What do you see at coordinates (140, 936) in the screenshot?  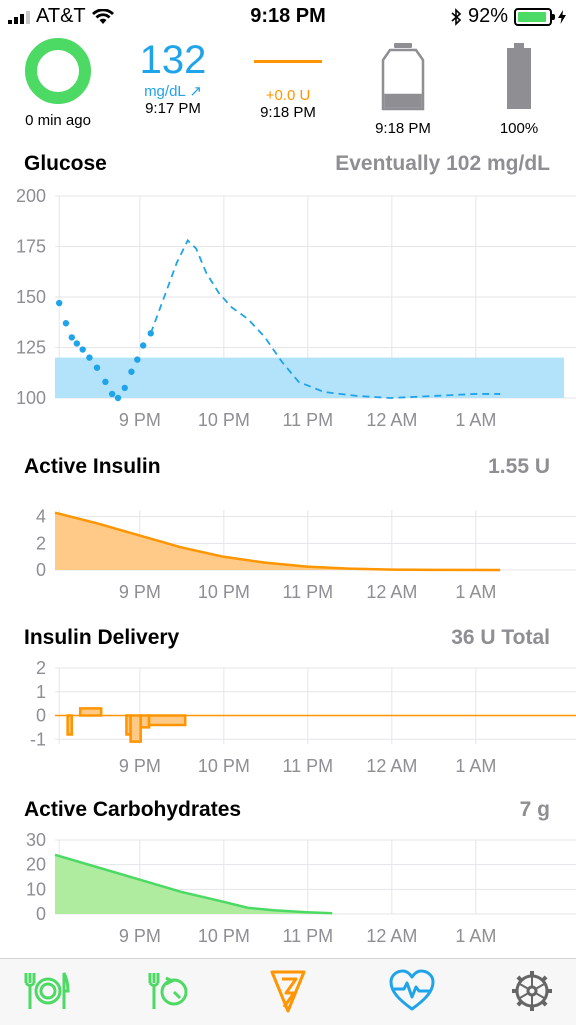 I see `carbs-x-tick: 9 PM` at bounding box center [140, 936].